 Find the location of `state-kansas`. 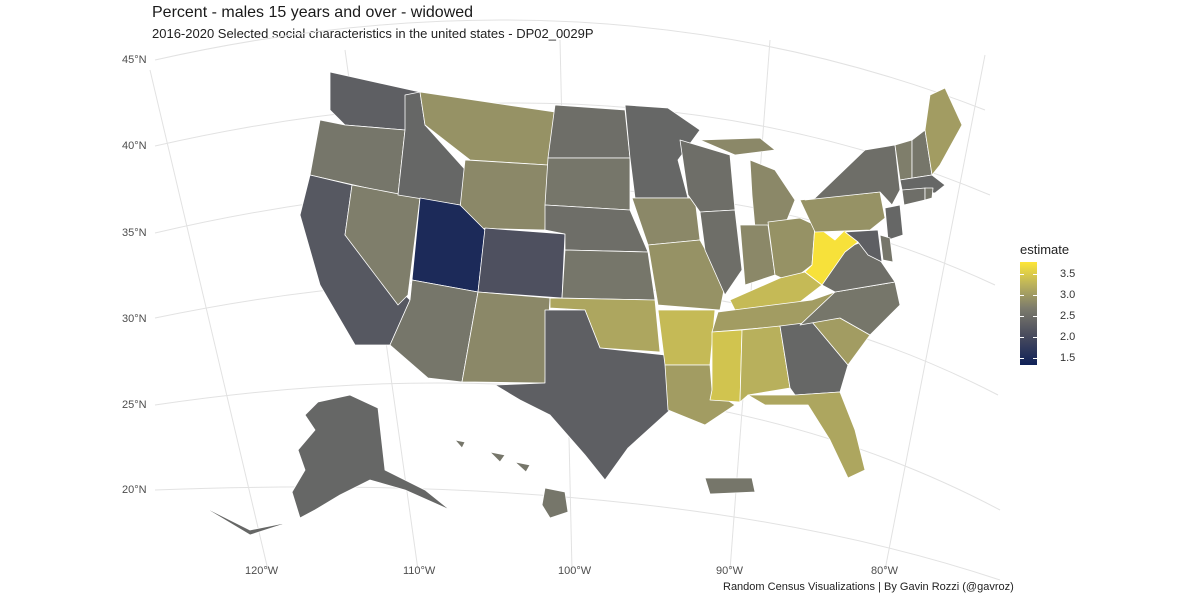

state-kansas is located at coordinates (608, 275).